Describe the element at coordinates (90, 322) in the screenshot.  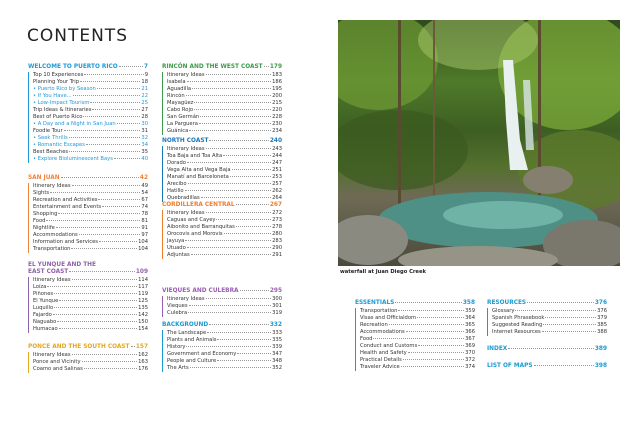
I see `toc-entry: Naguabo 150` at that location.